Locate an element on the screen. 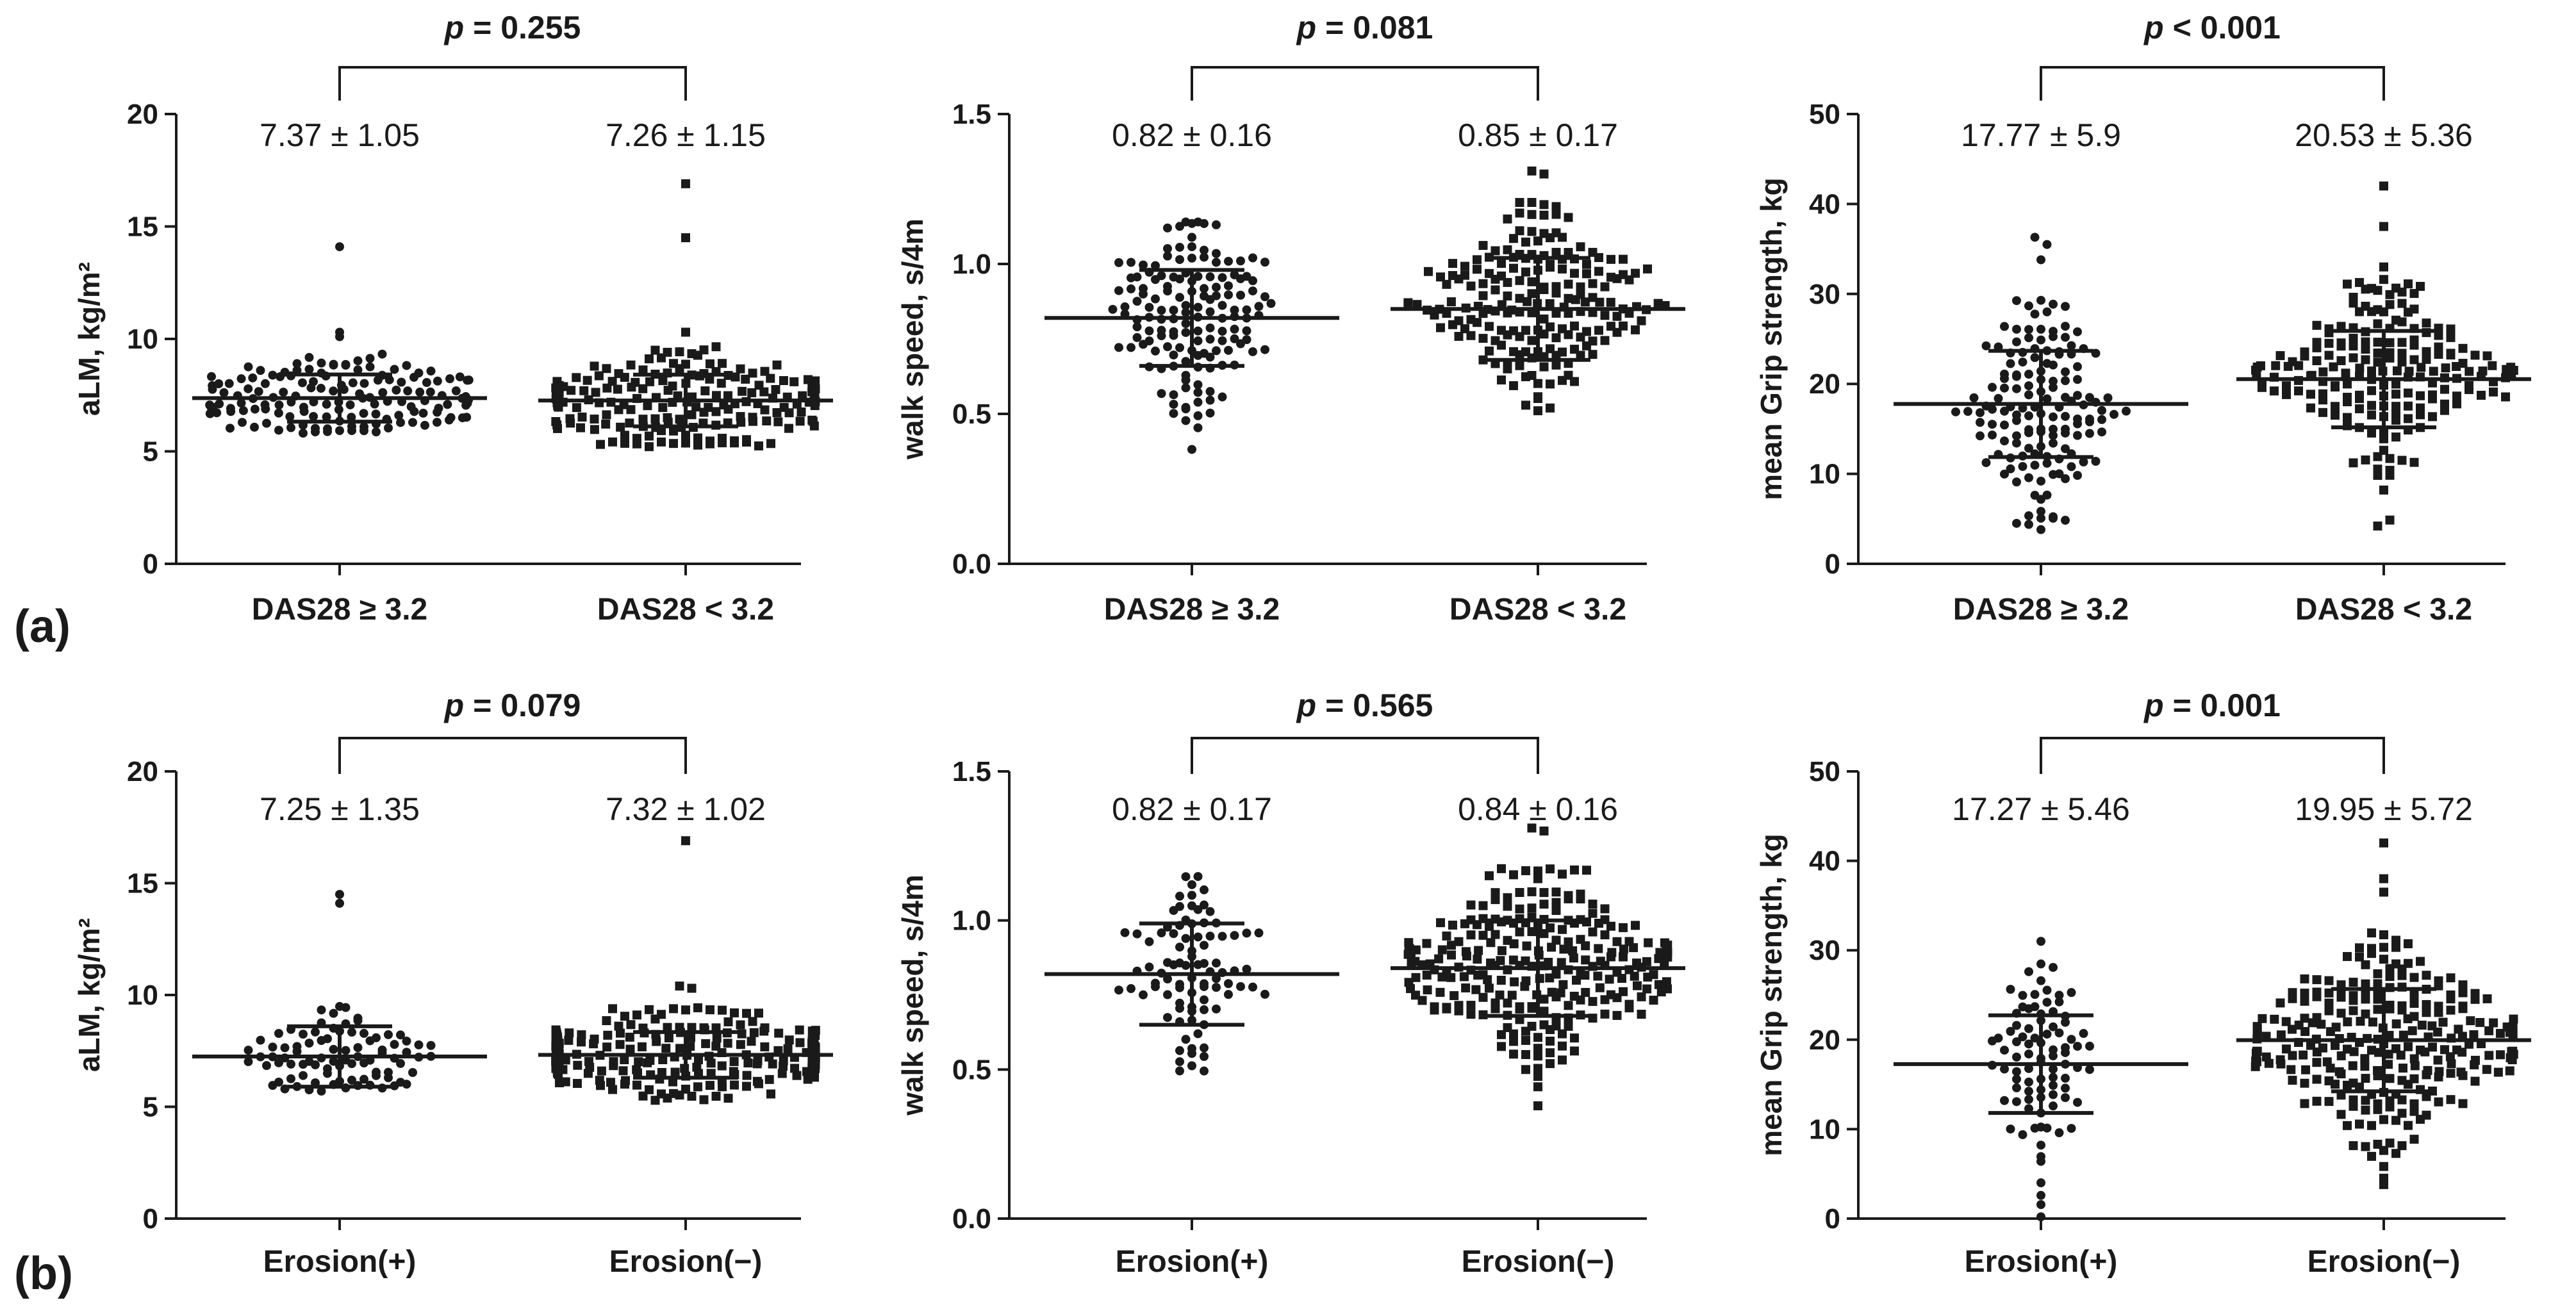 This screenshot has height=1307, width=2576. y-tick-label: 0 is located at coordinates (150, 1219).